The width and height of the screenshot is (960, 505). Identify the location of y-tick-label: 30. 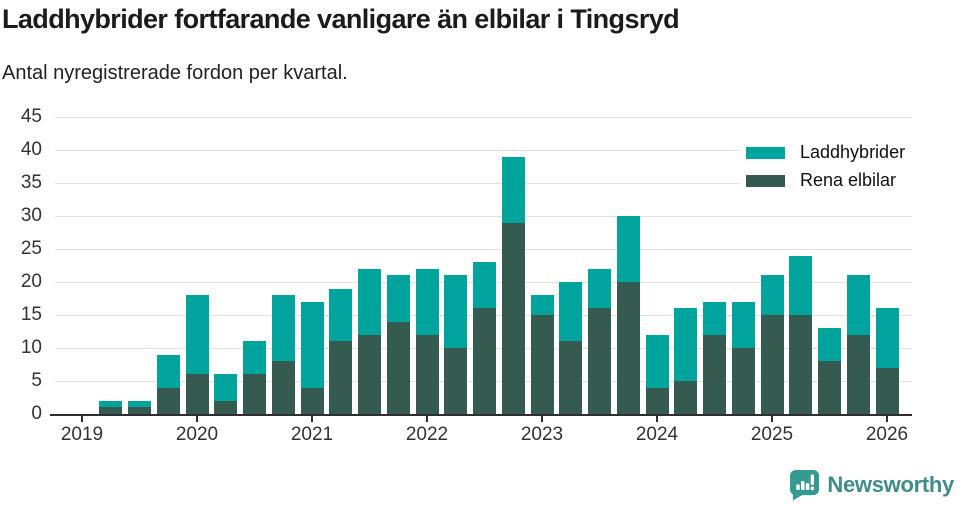
(31, 215).